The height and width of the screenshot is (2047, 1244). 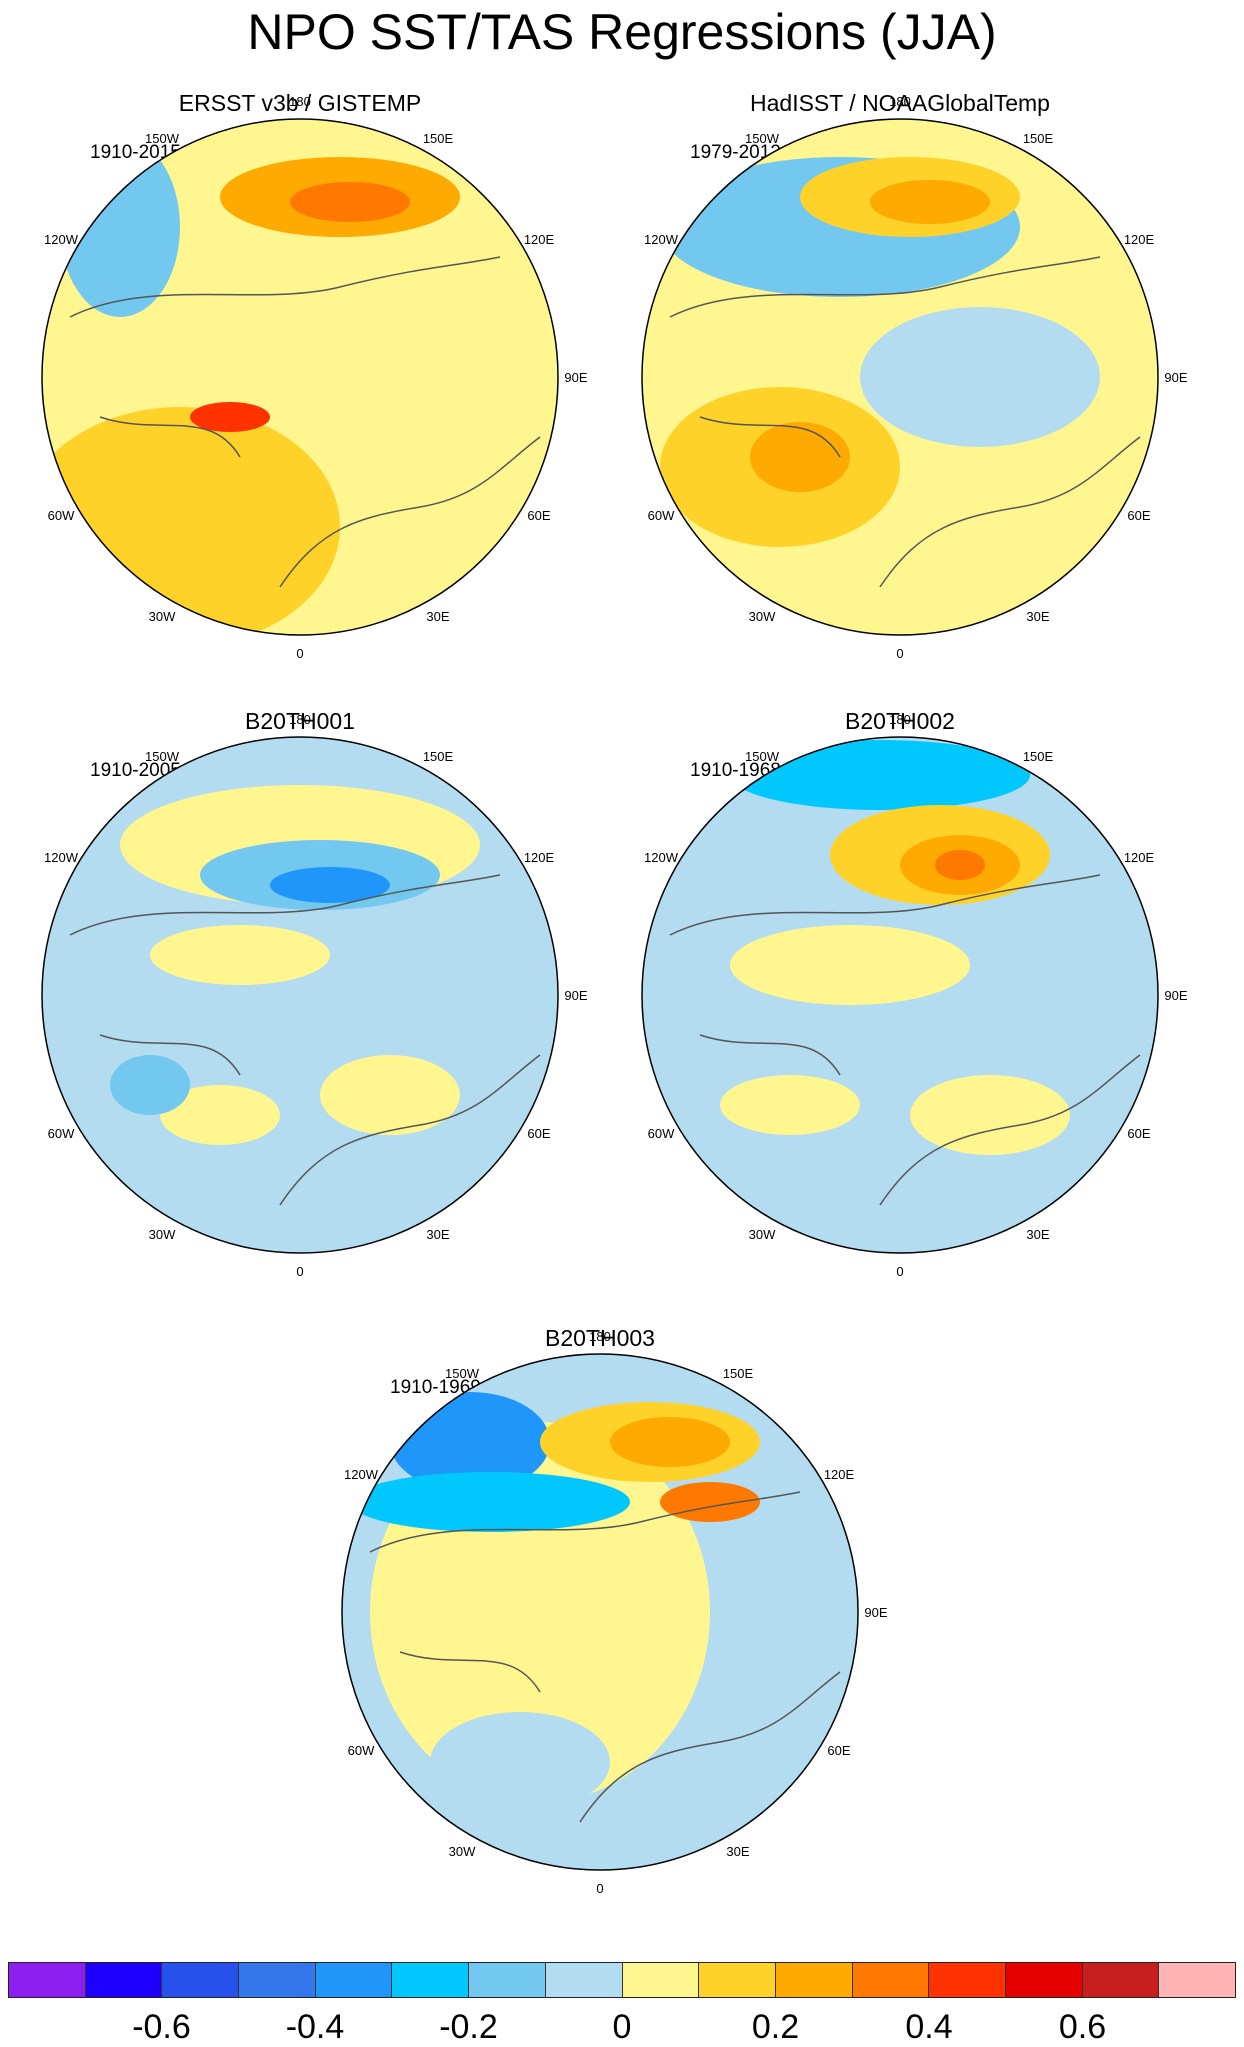 I want to click on colorbar-tick-label: -0.4, so click(x=315, y=2027).